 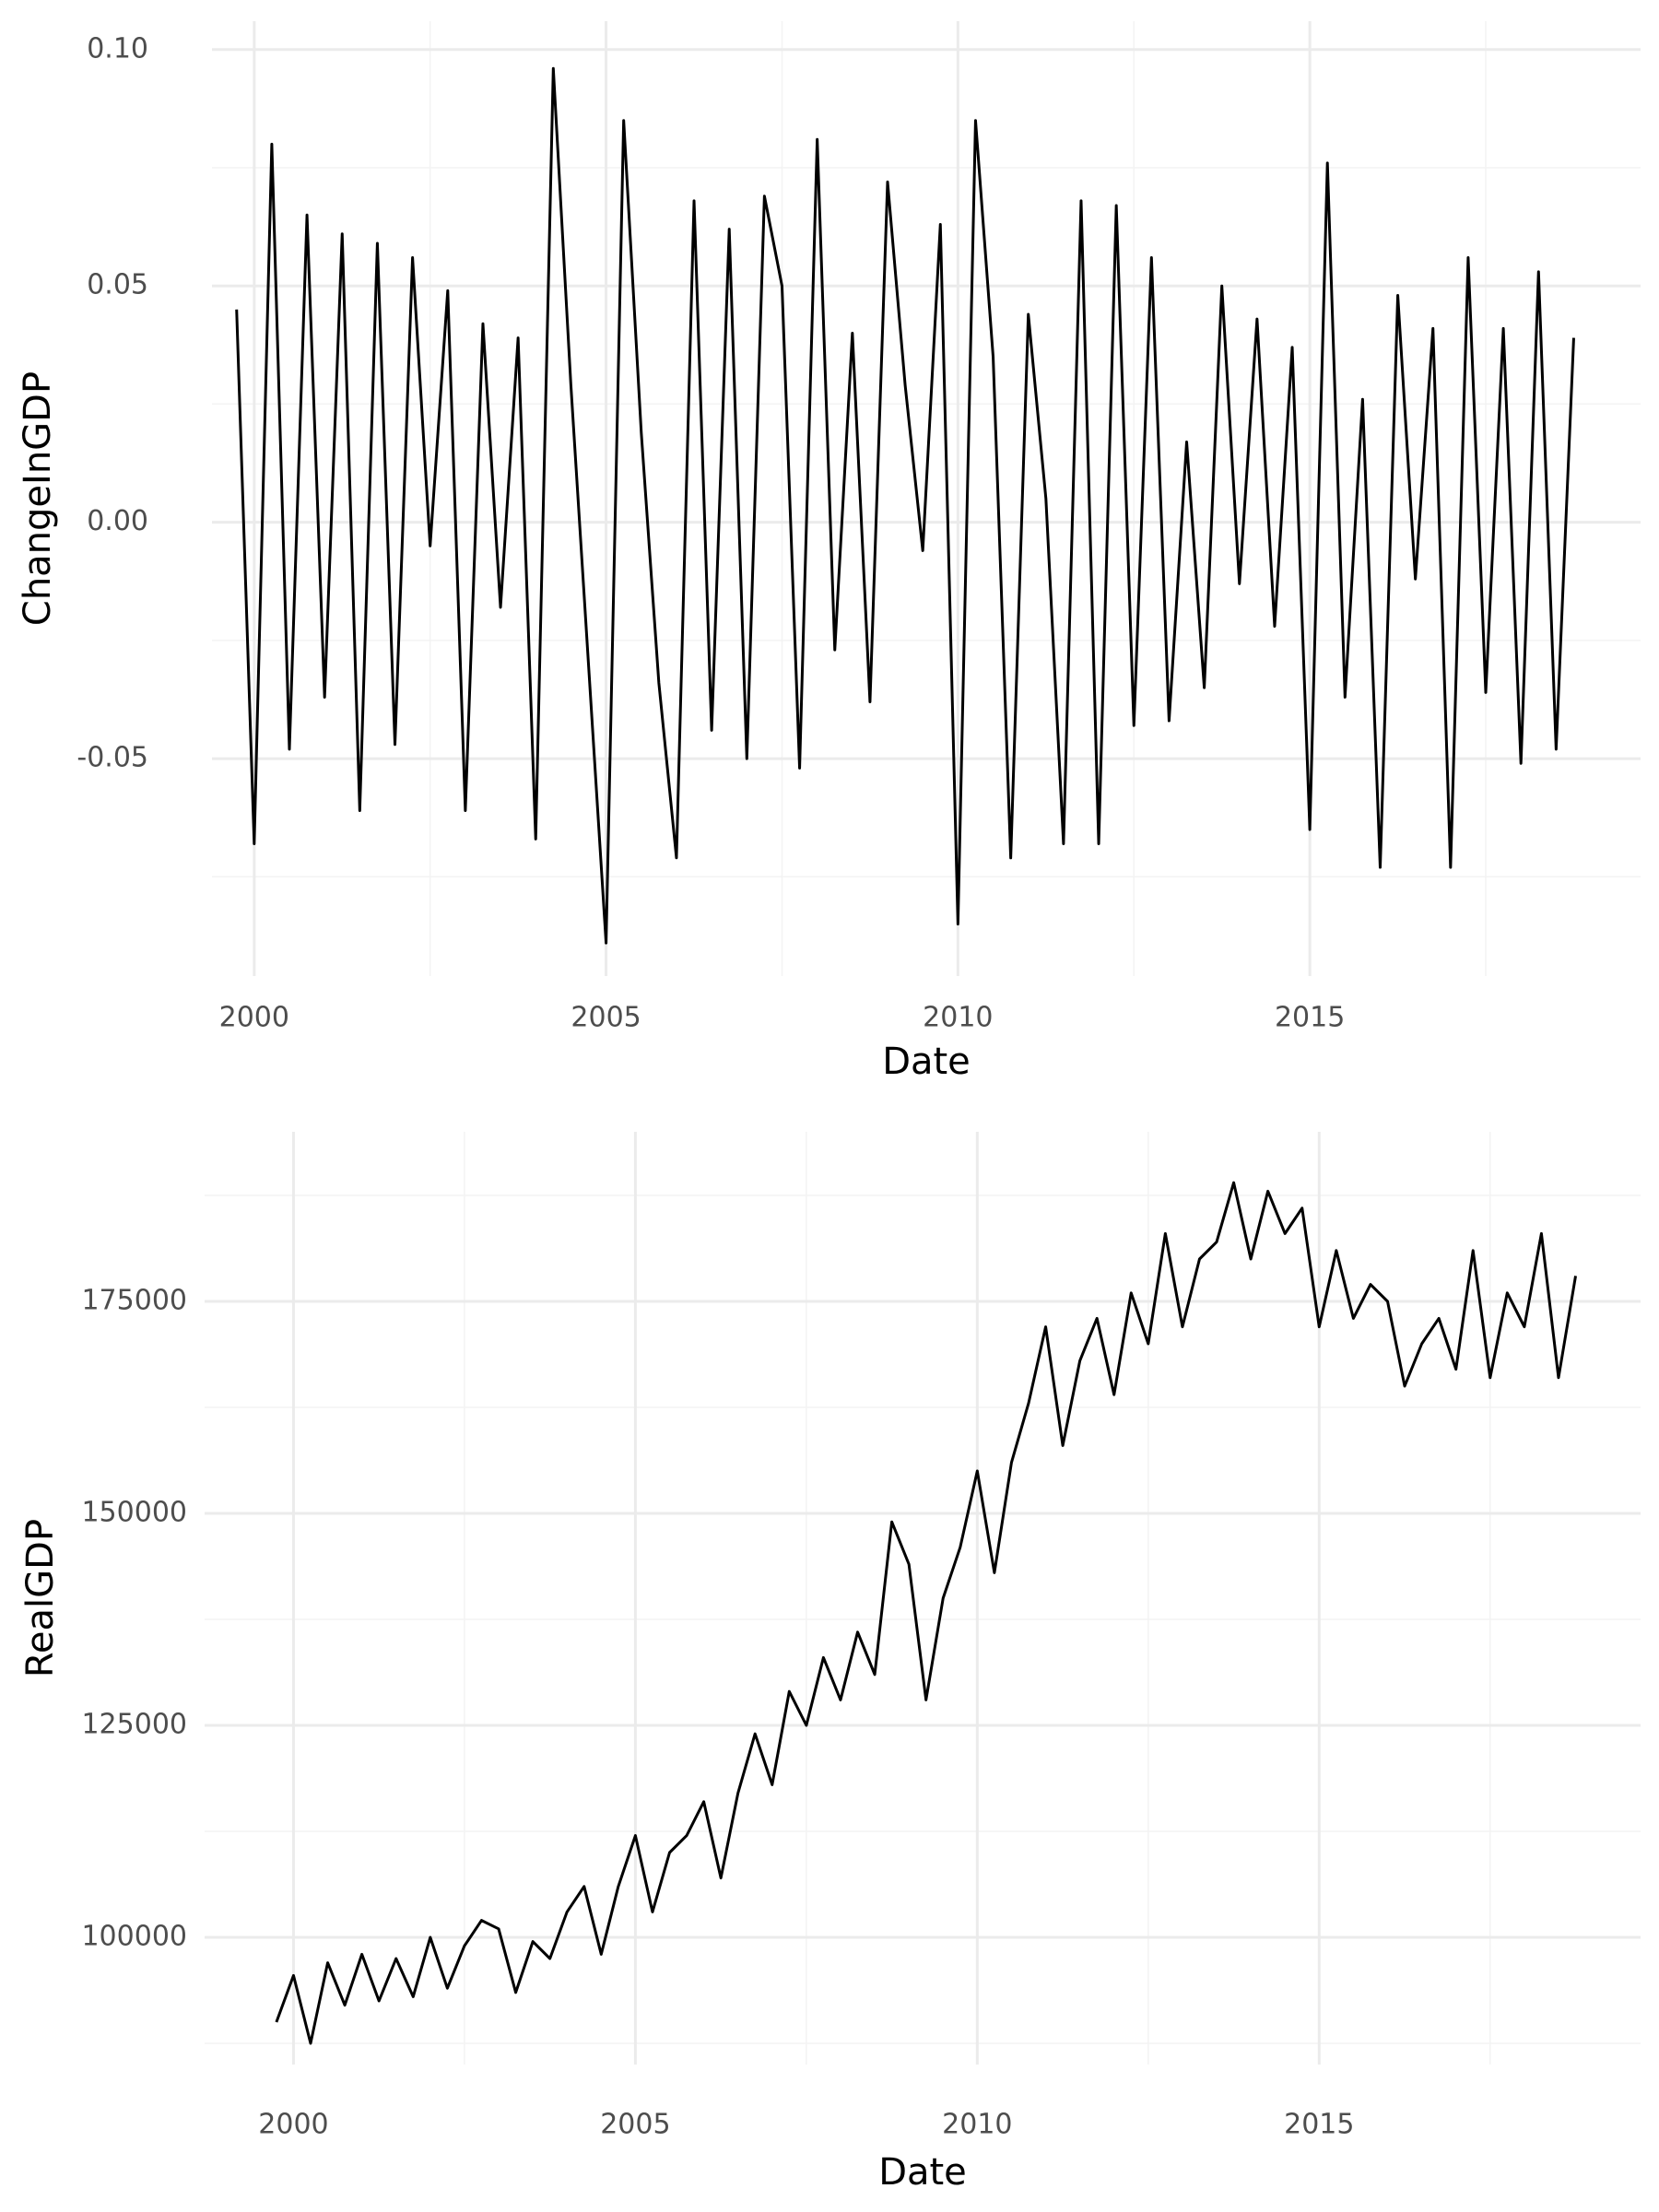 I want to click on y-tick-label: 100000, so click(x=134, y=1937).